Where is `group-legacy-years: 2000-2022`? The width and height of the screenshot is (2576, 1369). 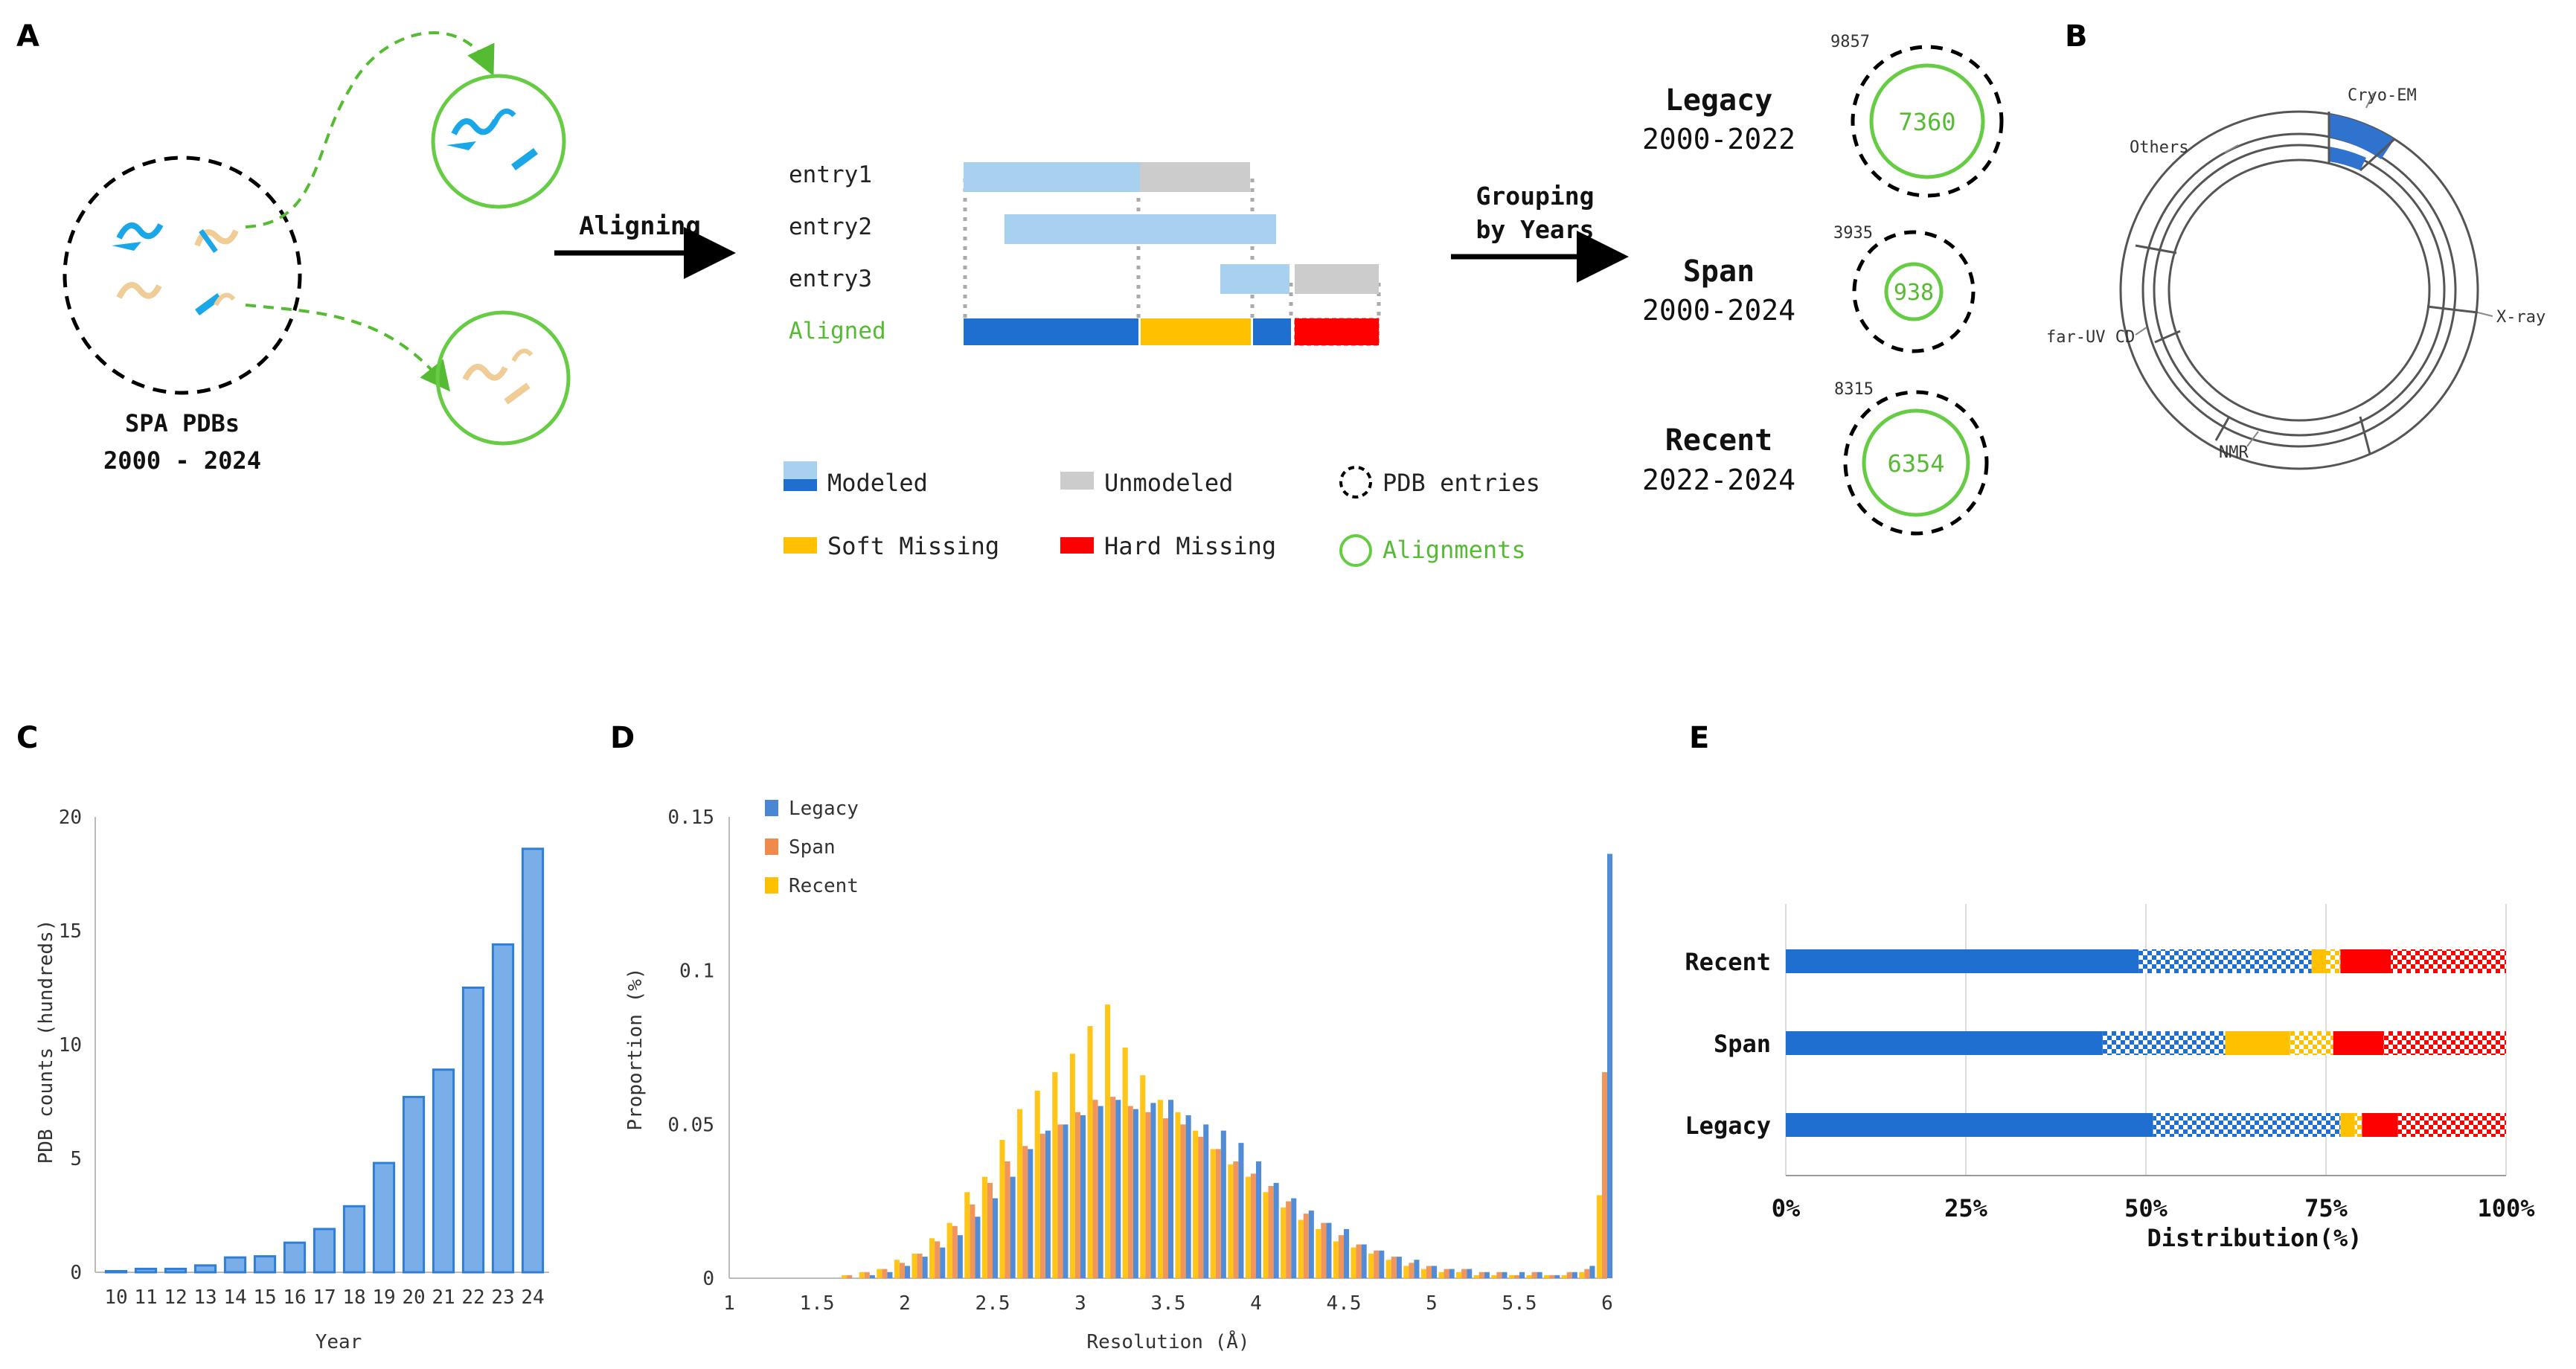
group-legacy-years: 2000-2022 is located at coordinates (1719, 139).